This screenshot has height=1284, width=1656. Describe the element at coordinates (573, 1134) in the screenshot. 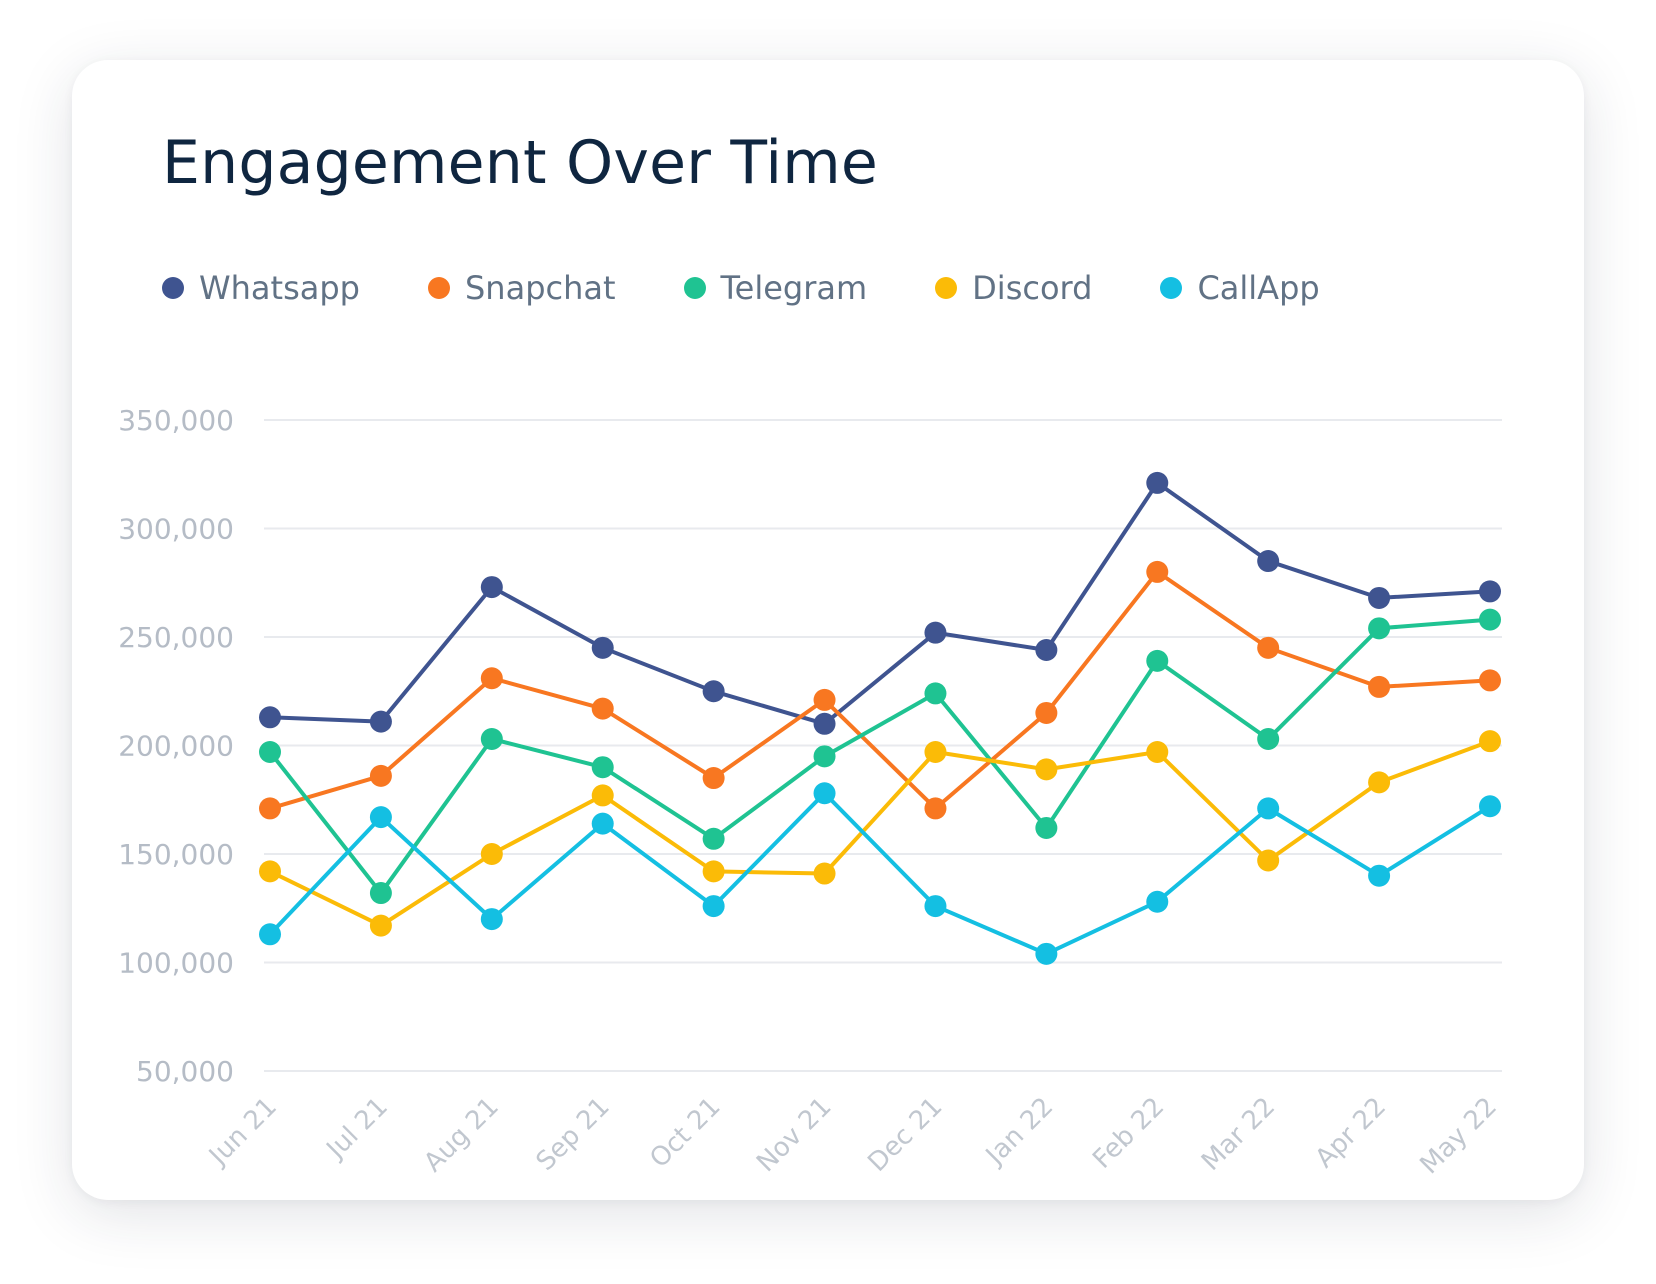

I see `x-tick-label-3: Sep 21` at that location.